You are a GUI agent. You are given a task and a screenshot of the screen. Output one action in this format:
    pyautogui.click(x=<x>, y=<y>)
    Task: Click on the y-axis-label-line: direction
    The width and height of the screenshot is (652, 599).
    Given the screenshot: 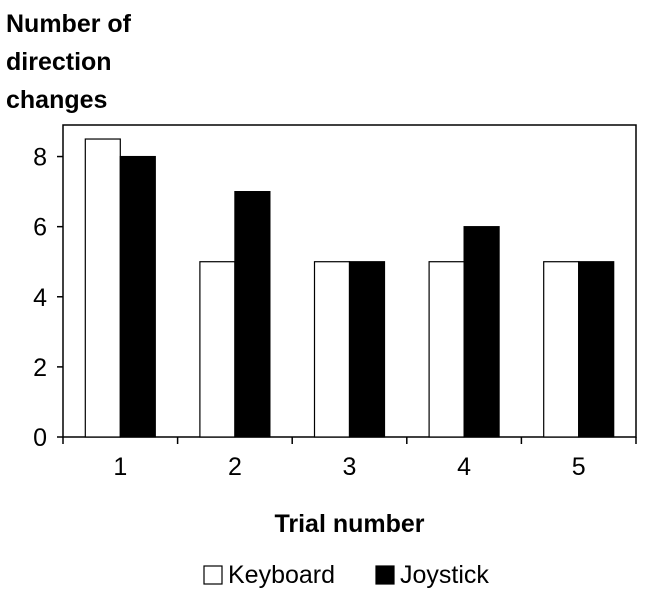 What is the action you would take?
    pyautogui.click(x=59, y=62)
    